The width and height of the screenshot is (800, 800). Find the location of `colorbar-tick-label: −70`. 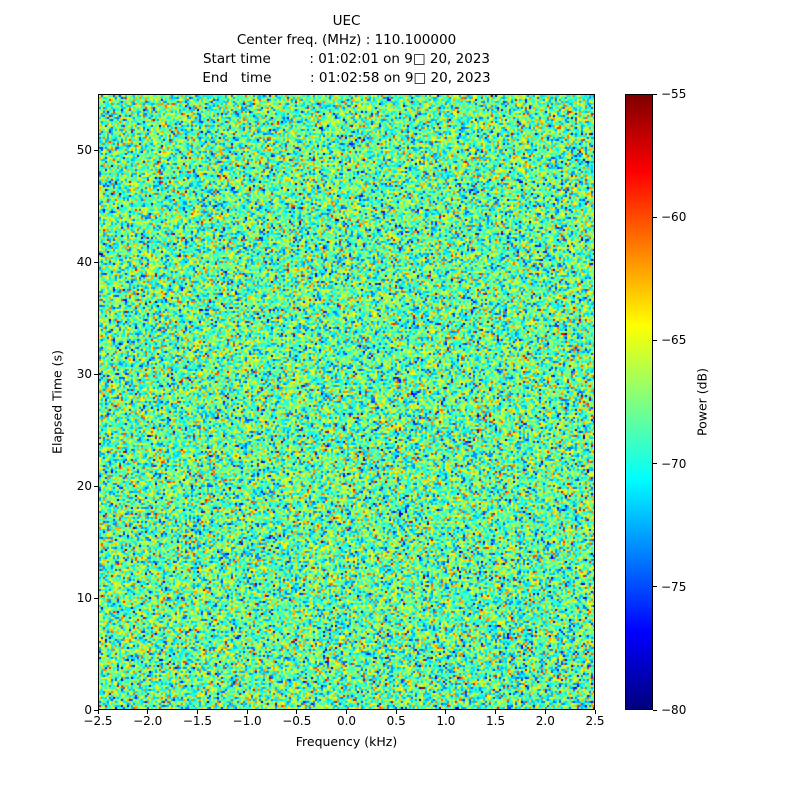

colorbar-tick-label: −70 is located at coordinates (674, 463).